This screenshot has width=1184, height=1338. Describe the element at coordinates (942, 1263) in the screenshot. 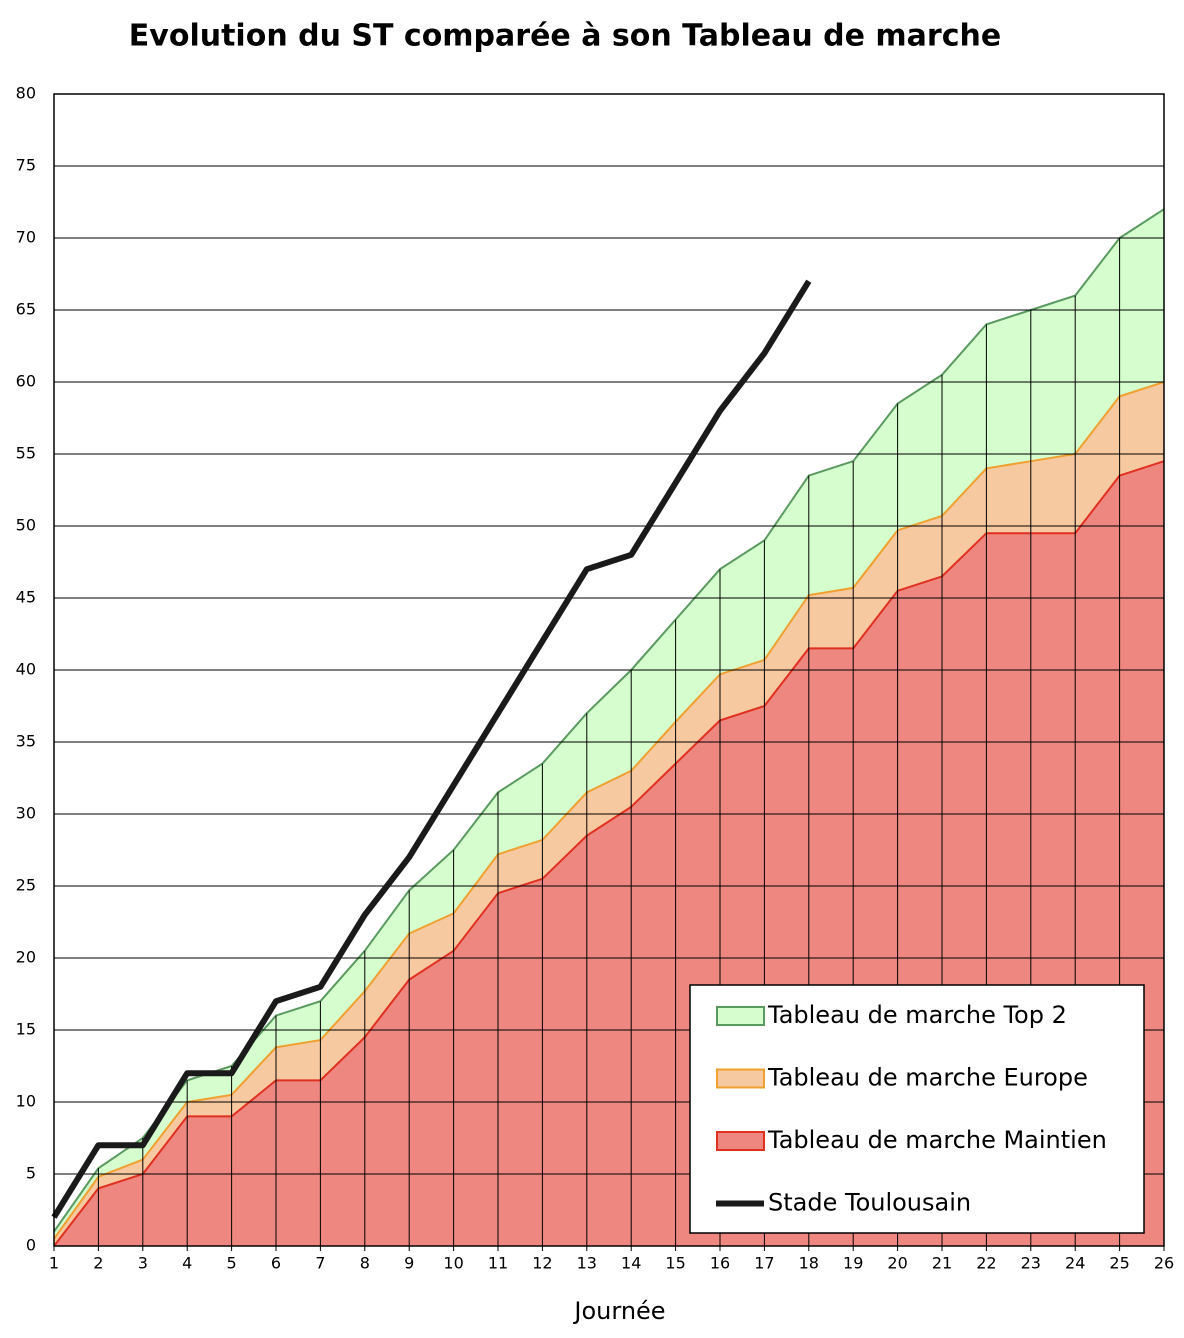

I see `x-tick-label: 21` at that location.